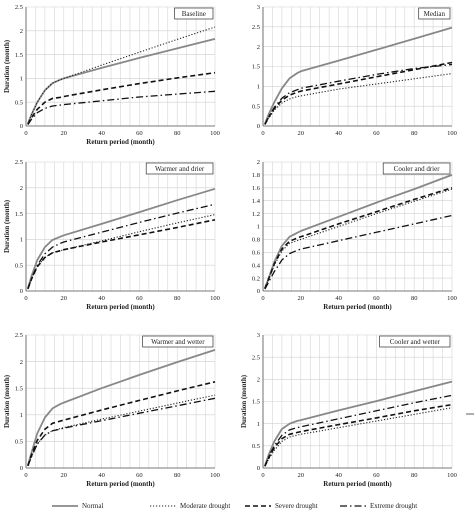 The width and height of the screenshot is (474, 515). What do you see at coordinates (417, 169) in the screenshot?
I see `chart-title: Cooler and drier` at bounding box center [417, 169].